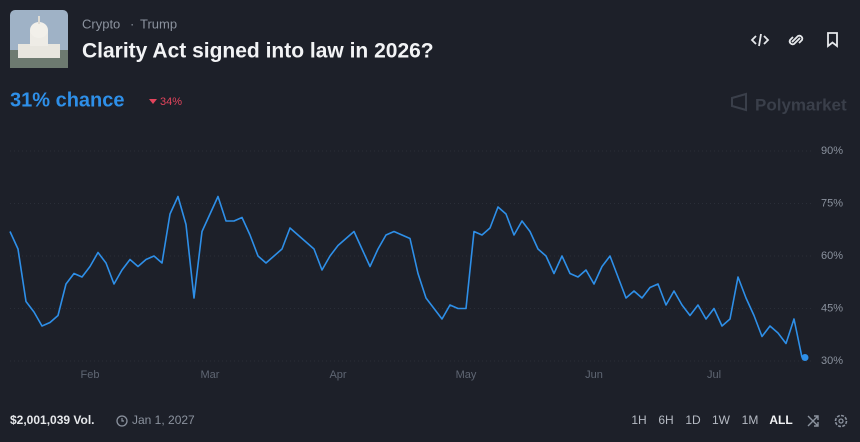 This screenshot has height=442, width=860. Describe the element at coordinates (780, 420) in the screenshot. I see `range-button: ALL` at that location.